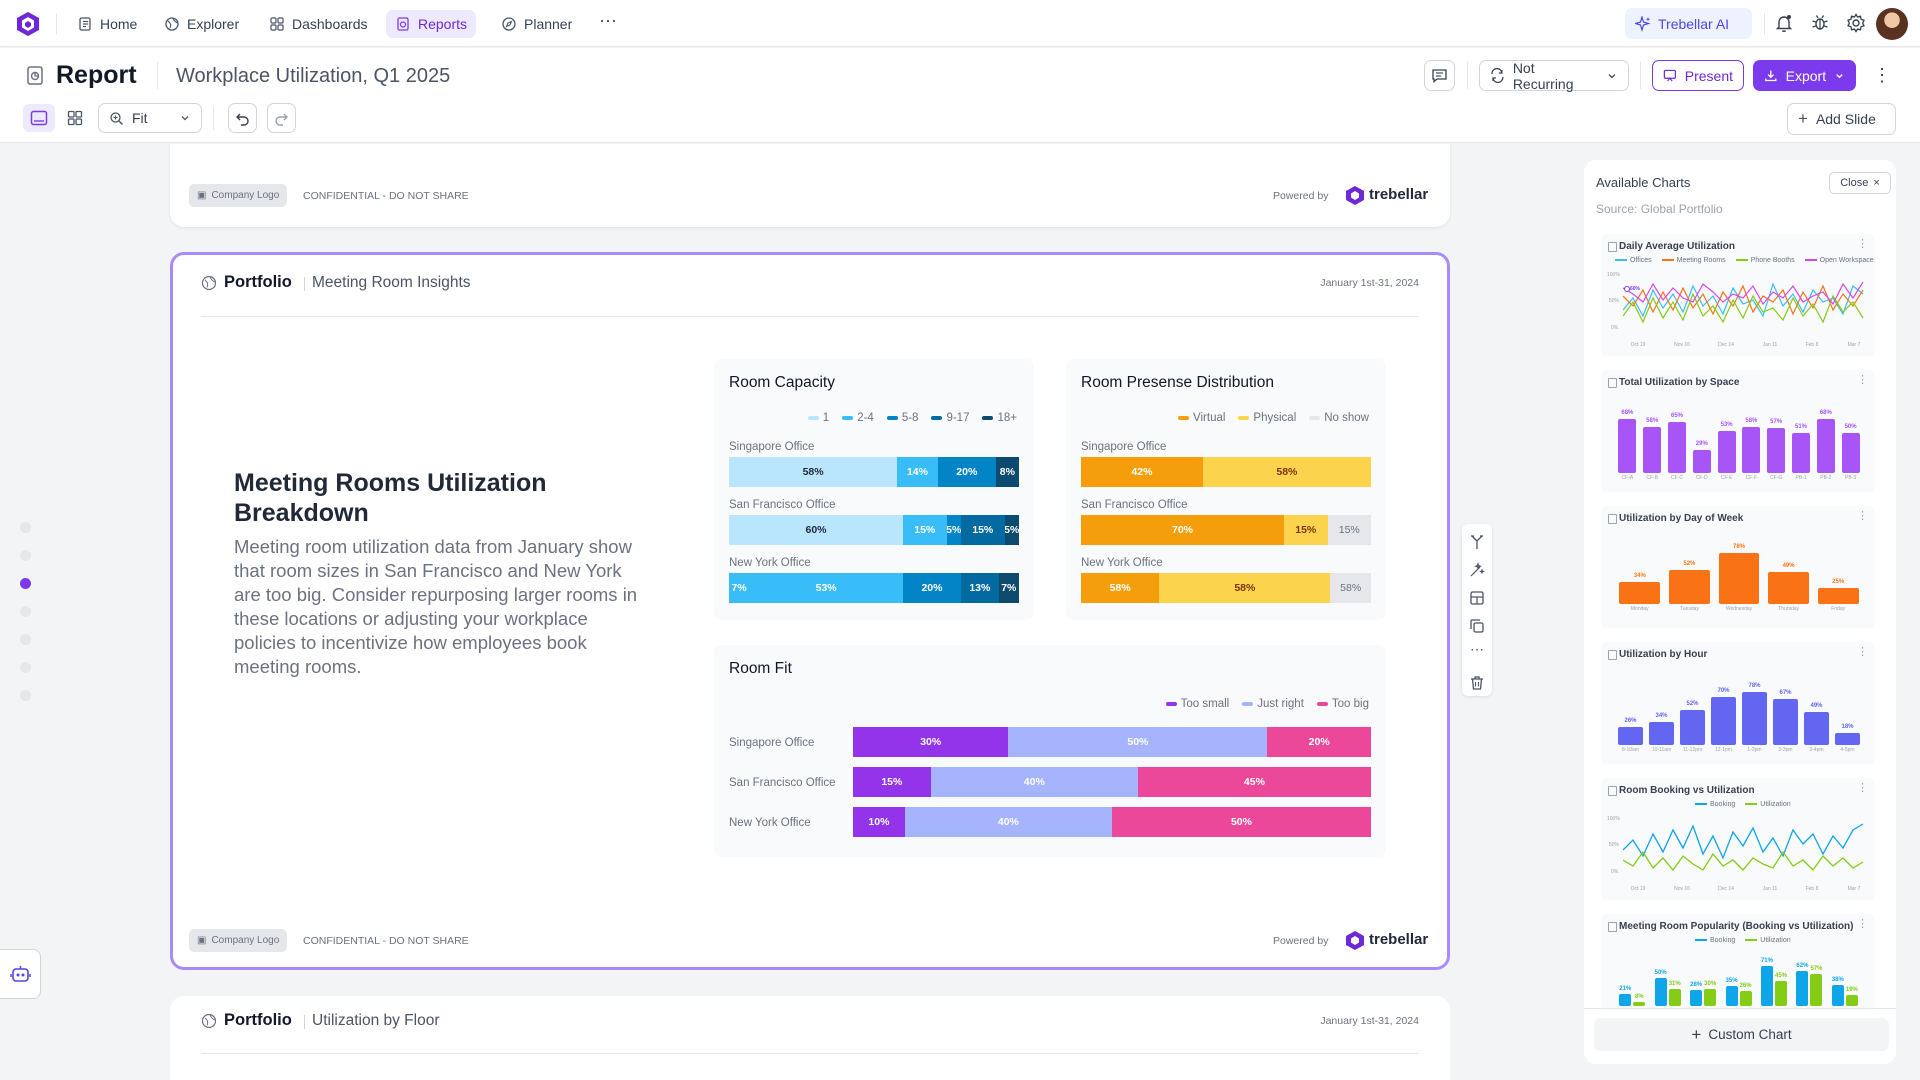  What do you see at coordinates (1804, 75) in the screenshot?
I see `export-button: Export` at bounding box center [1804, 75].